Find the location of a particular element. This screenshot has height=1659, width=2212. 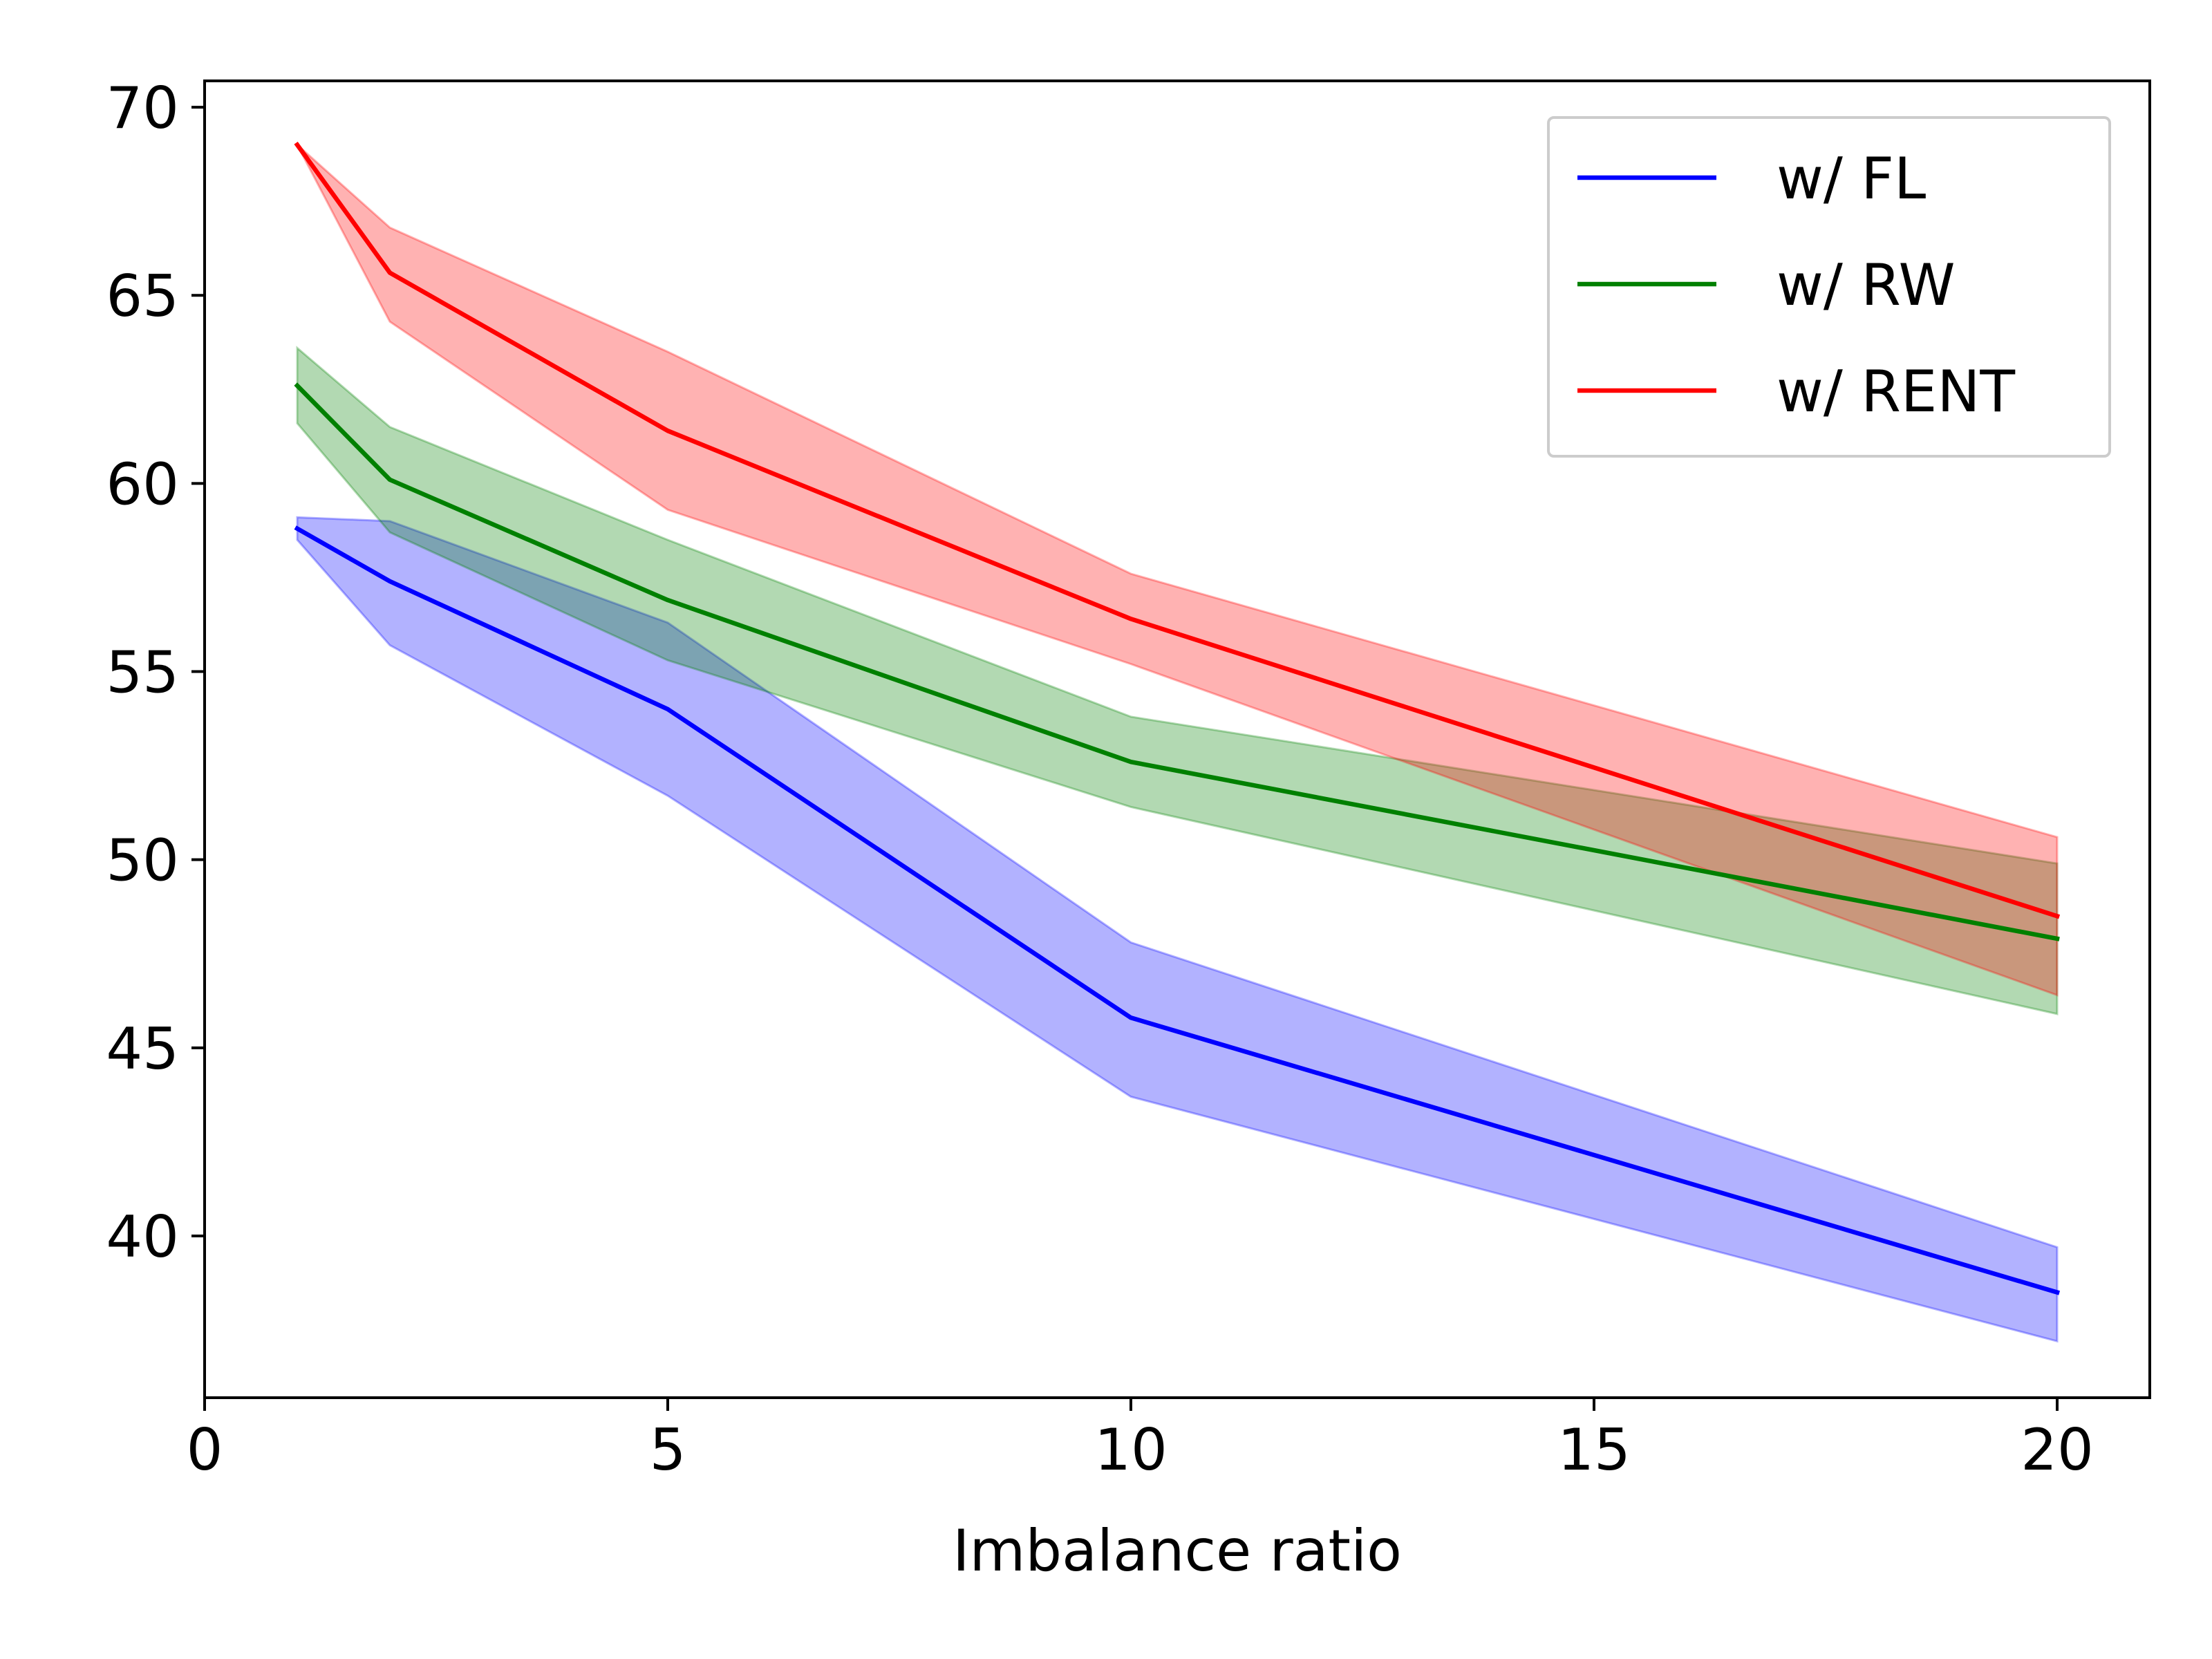

legend-label-w-rw: w/ RW is located at coordinates (1867, 285).